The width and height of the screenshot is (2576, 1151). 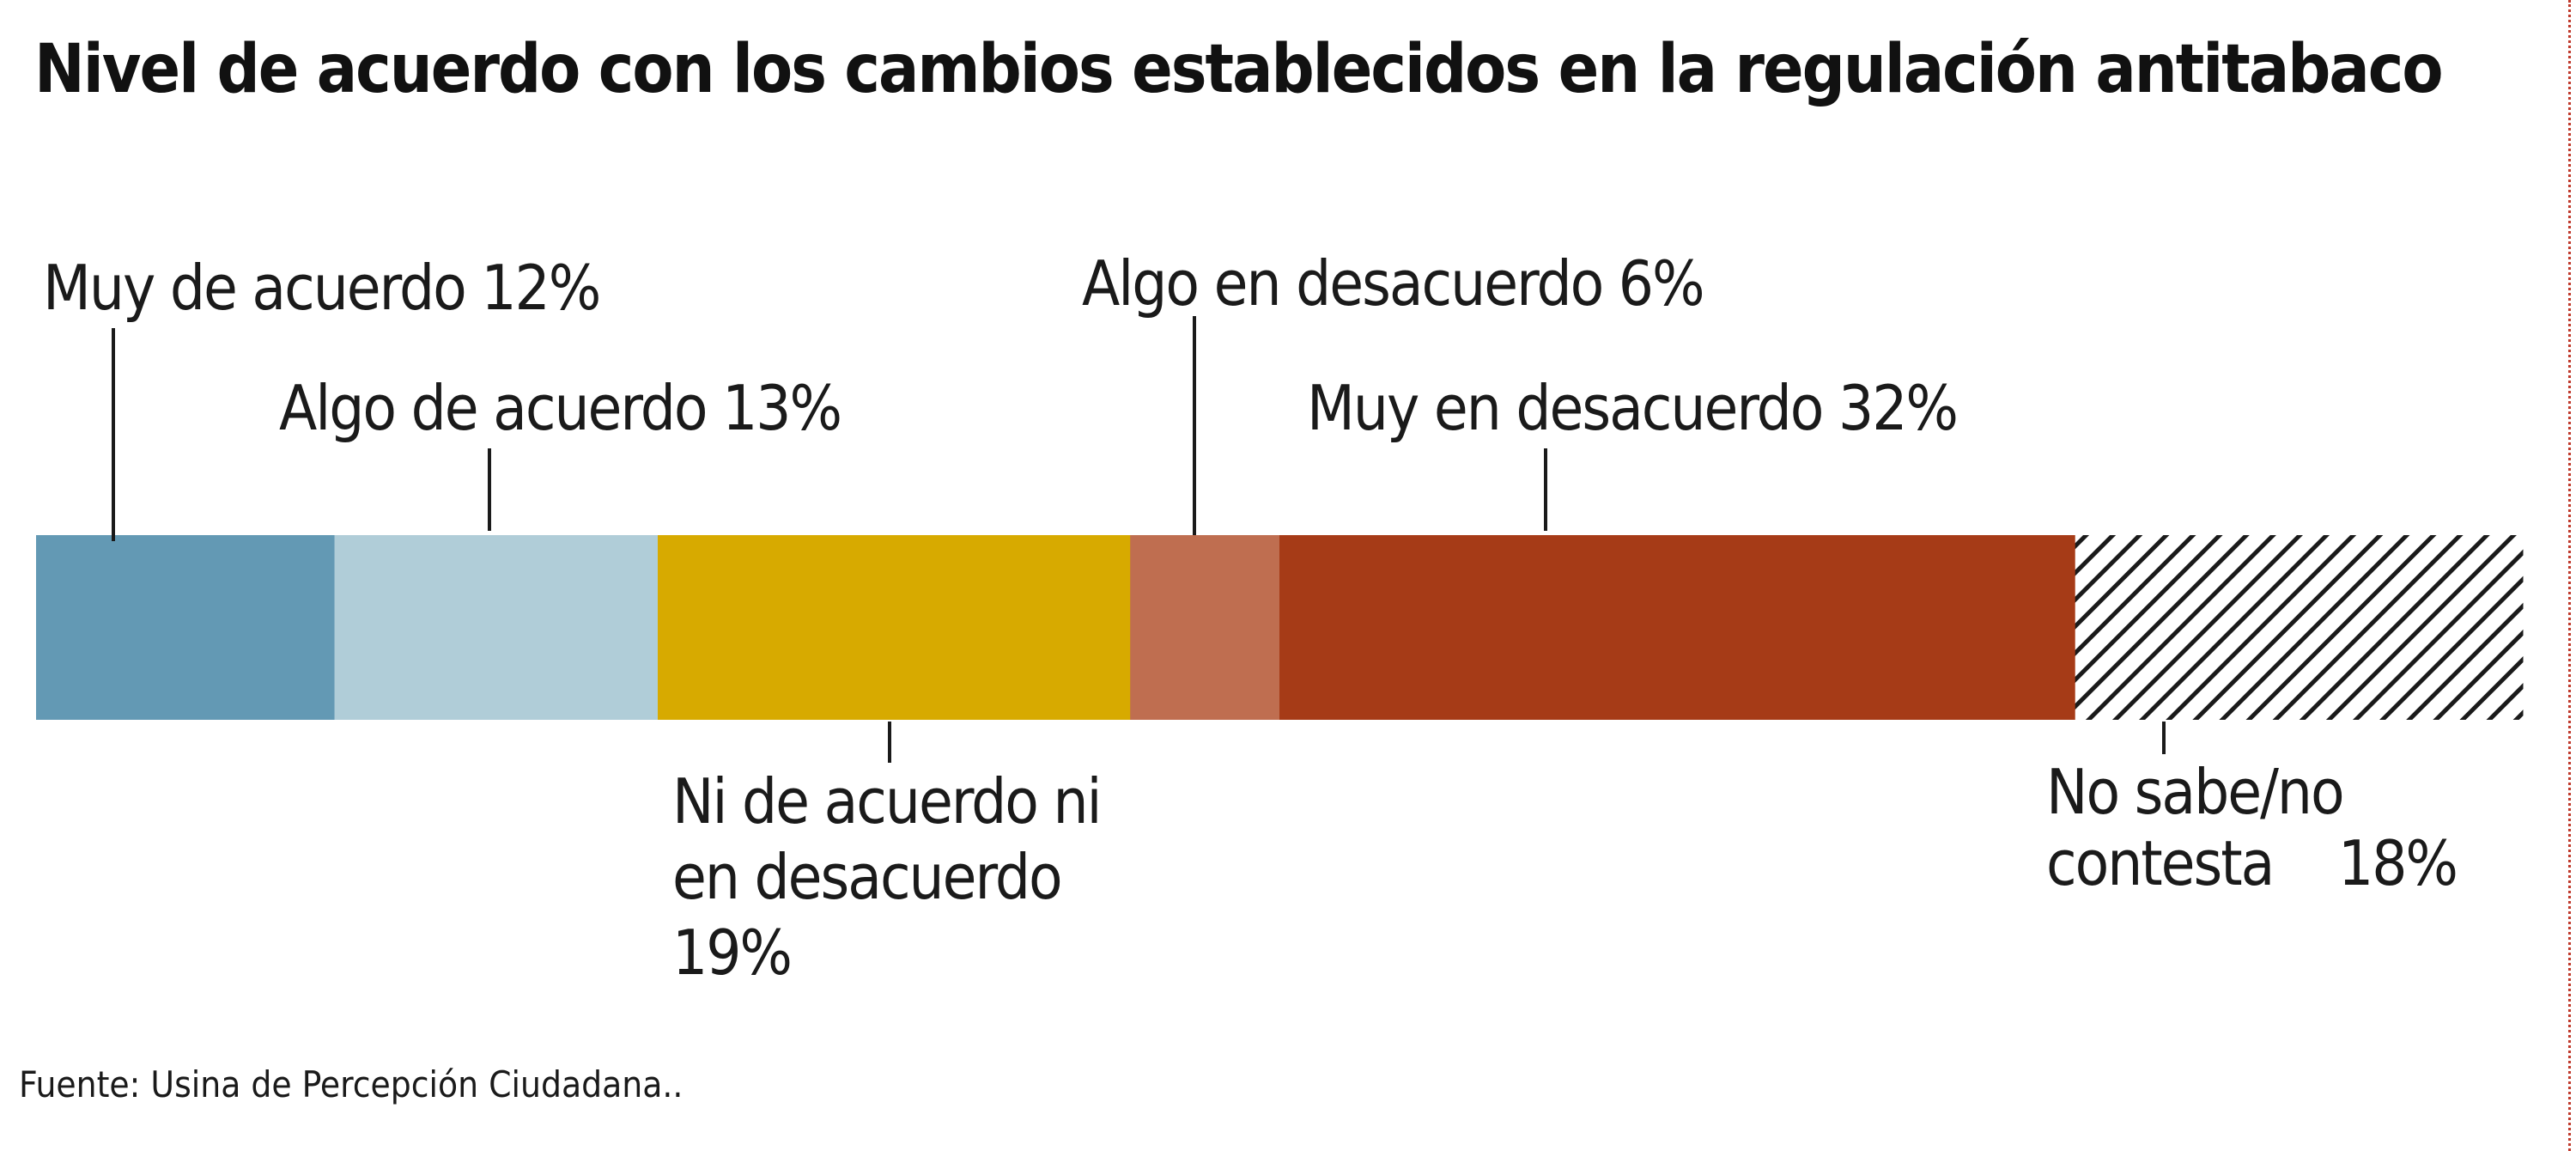 I want to click on segment-value-label-6: 18%, so click(x=2397, y=863).